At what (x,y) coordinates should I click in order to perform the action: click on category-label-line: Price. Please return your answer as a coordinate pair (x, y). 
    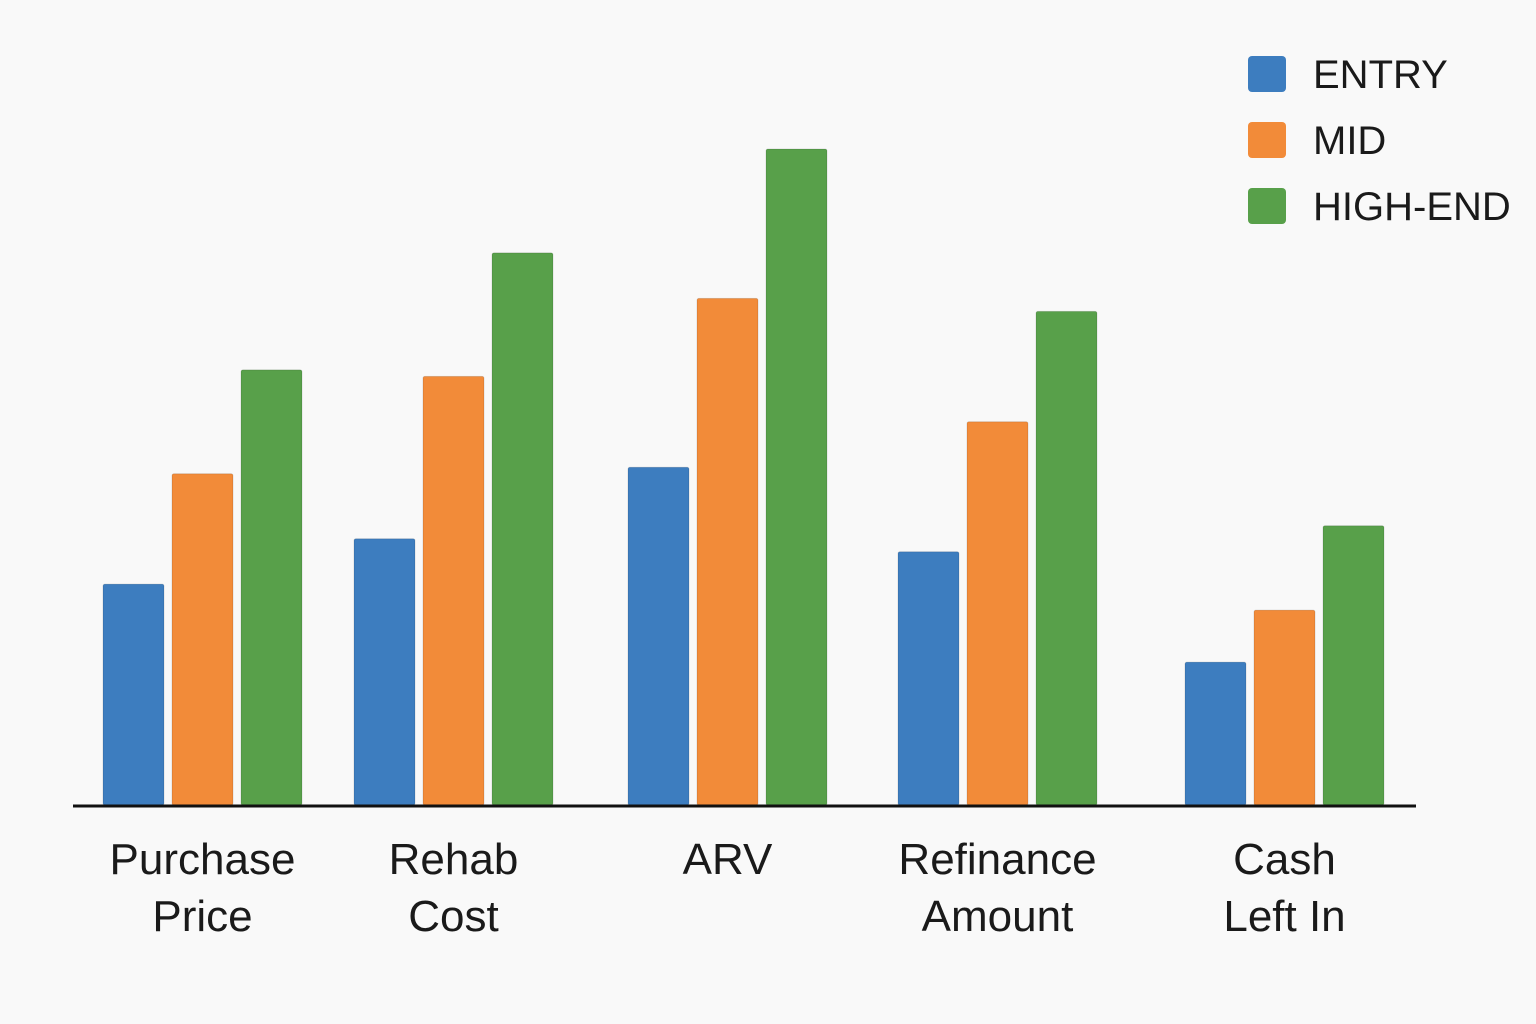
    Looking at the image, I should click on (202, 916).